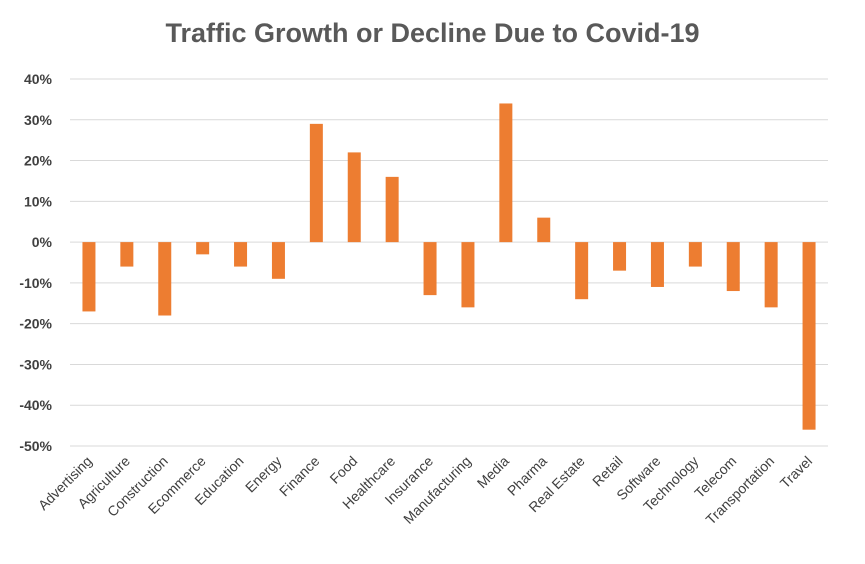 The width and height of the screenshot is (865, 564). I want to click on y-tick-label: 30%, so click(38, 120).